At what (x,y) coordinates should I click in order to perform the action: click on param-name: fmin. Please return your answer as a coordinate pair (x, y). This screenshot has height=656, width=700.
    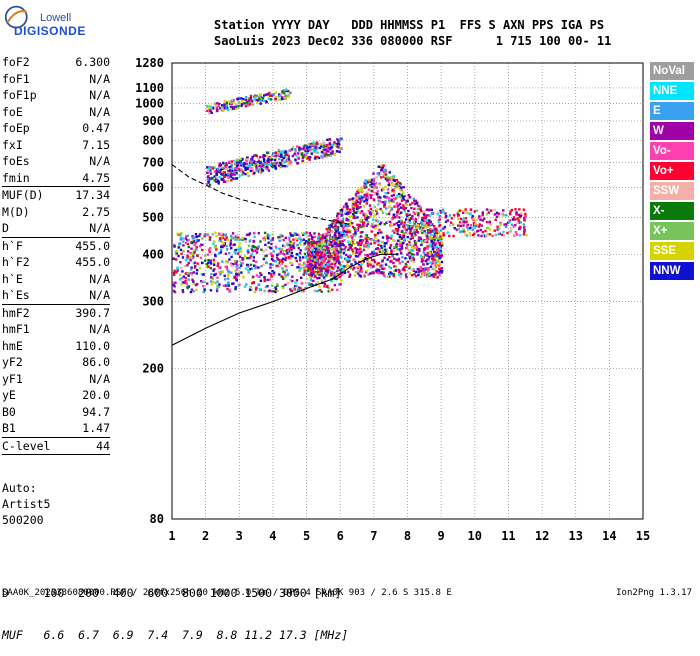
    Looking at the image, I should click on (16, 177).